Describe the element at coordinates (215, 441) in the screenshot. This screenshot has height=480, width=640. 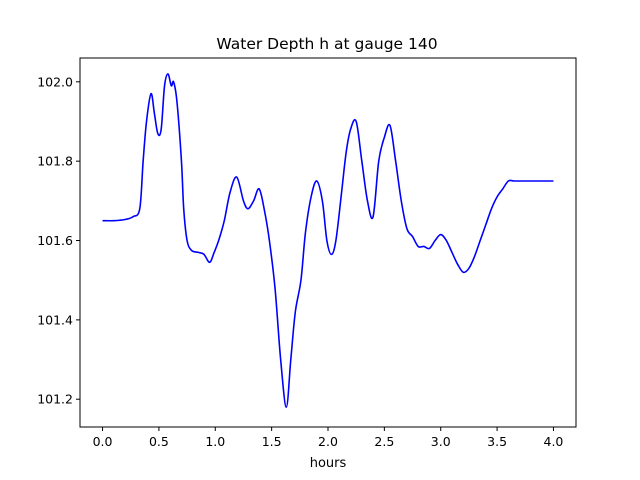
I see `x-tick-label: 1.0` at that location.